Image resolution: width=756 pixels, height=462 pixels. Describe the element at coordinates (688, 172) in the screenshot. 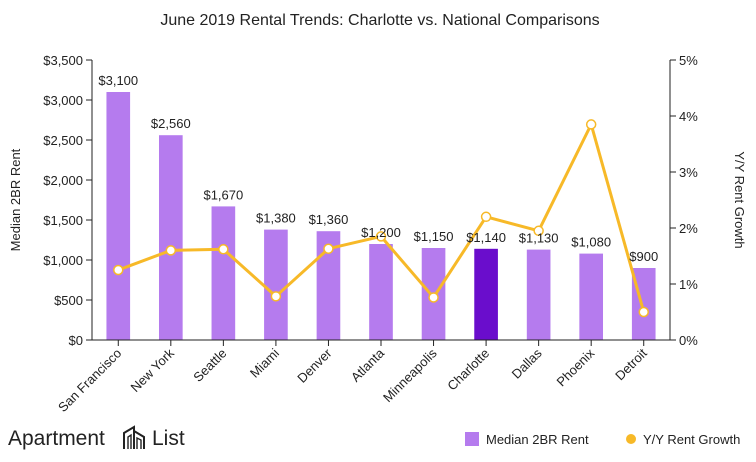

I see `y-right-tick-label: 3%` at that location.